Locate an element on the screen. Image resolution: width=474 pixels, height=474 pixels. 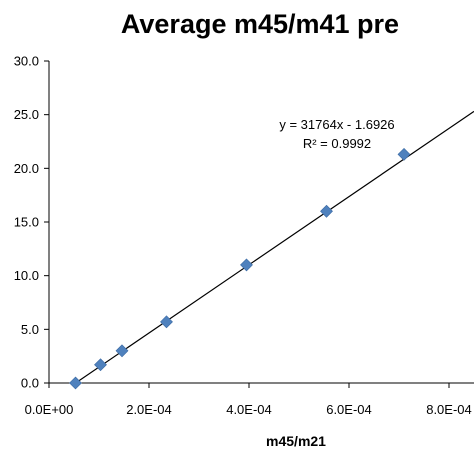
y-tick-label: 30.0 is located at coordinates (26, 61).